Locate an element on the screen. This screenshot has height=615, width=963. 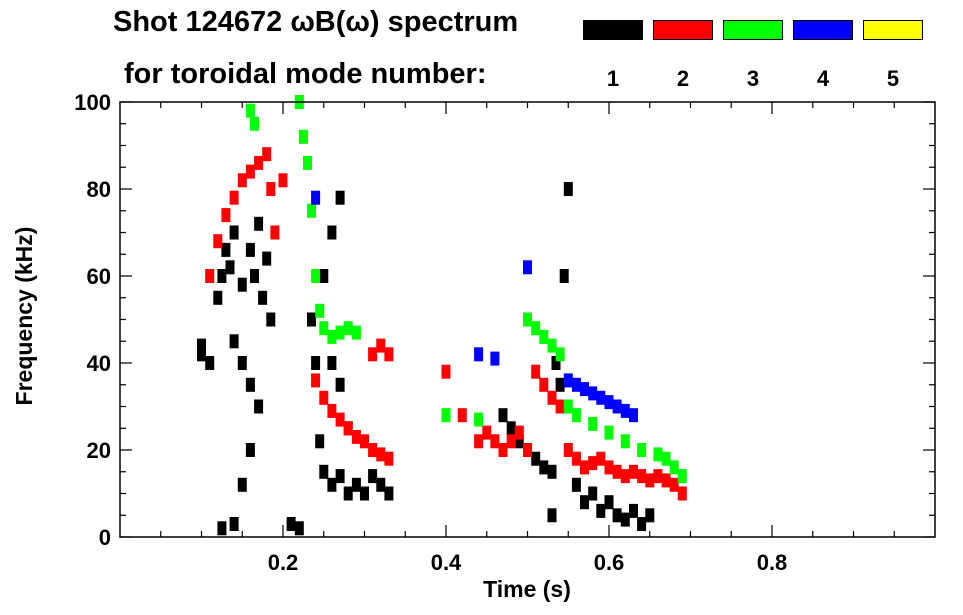
mark-n=1-36 is located at coordinates (389, 493).